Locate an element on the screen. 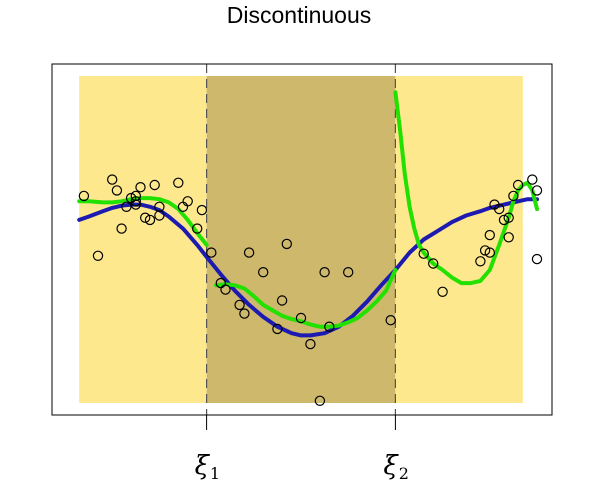 Image resolution: width=598 pixels, height=489 pixels. knot-label-2: ξ2 is located at coordinates (396, 467).